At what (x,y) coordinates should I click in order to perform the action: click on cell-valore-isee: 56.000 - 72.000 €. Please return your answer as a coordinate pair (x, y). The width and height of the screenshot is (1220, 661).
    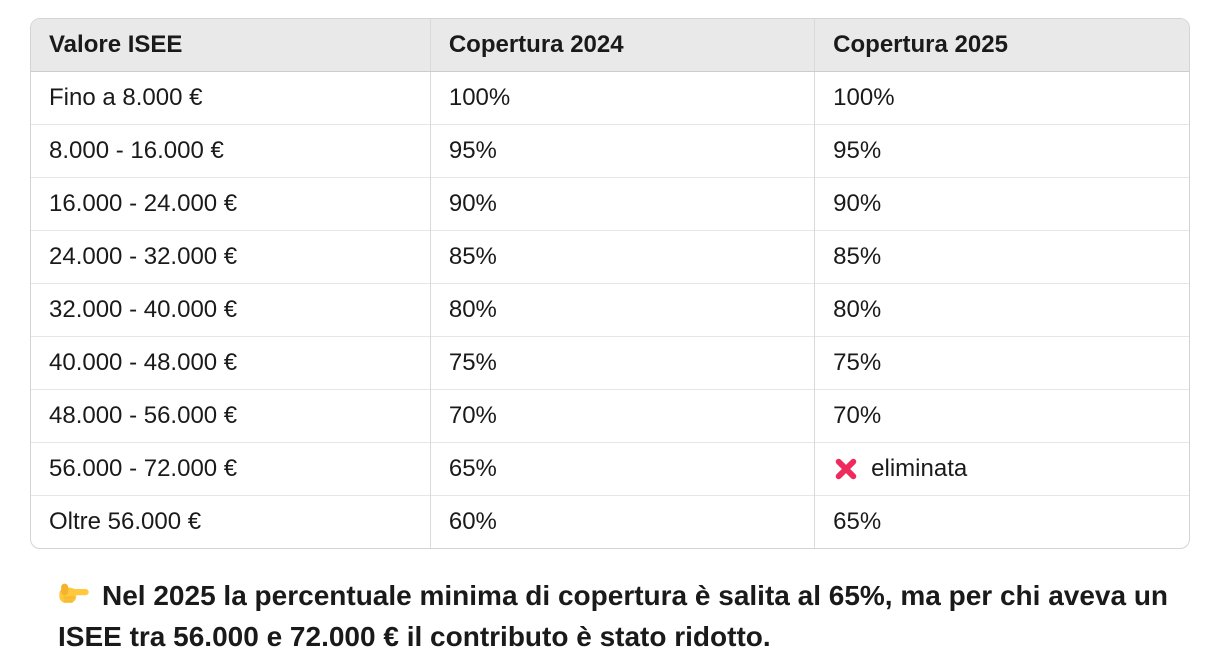
    Looking at the image, I should click on (231, 468).